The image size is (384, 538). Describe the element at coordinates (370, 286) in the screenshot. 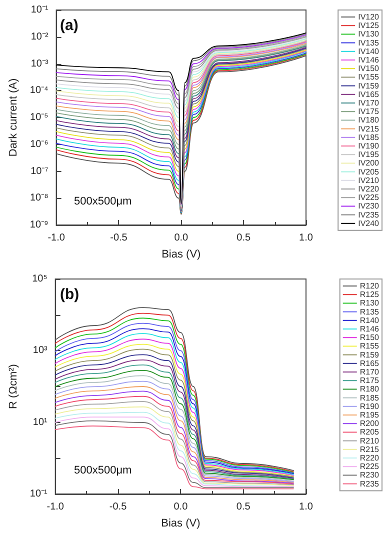

I see `legend-label: R120` at that location.